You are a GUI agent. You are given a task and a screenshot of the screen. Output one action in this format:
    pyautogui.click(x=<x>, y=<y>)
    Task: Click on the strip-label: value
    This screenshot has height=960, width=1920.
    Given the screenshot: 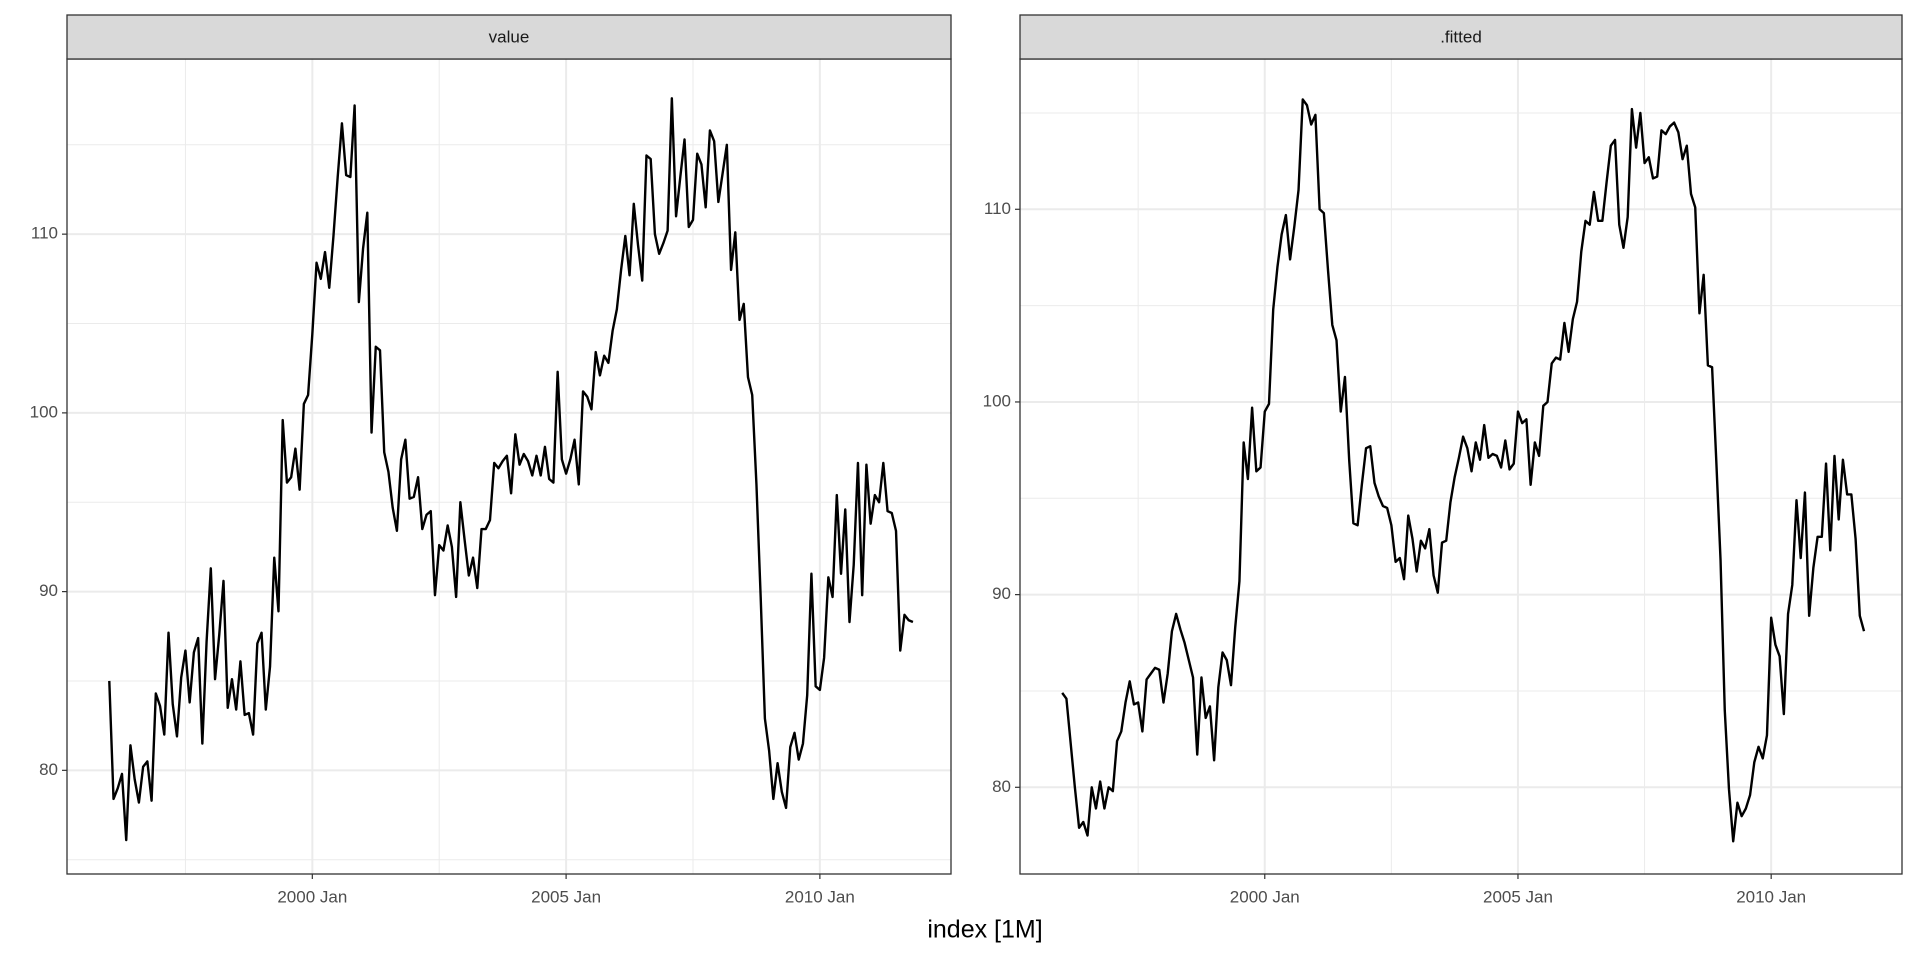 What is the action you would take?
    pyautogui.click(x=509, y=36)
    